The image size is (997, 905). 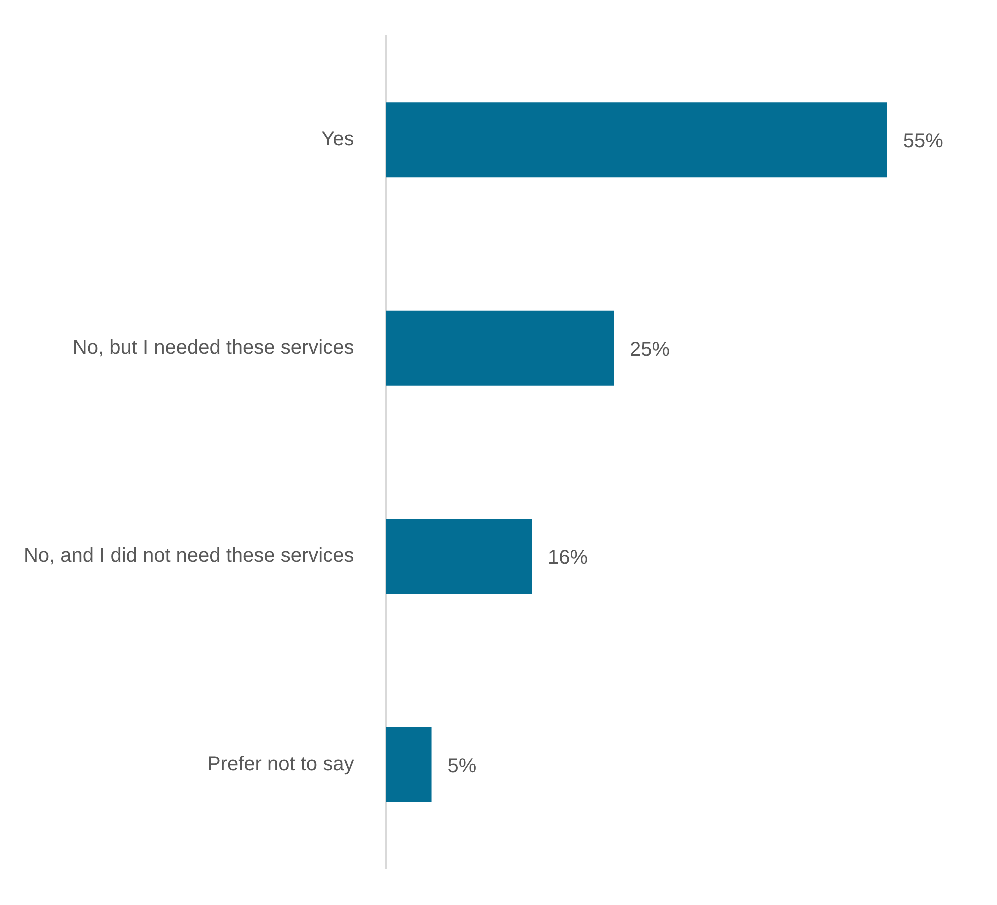 I want to click on y-tick-label: No, and I did not need these services, so click(x=189, y=556).